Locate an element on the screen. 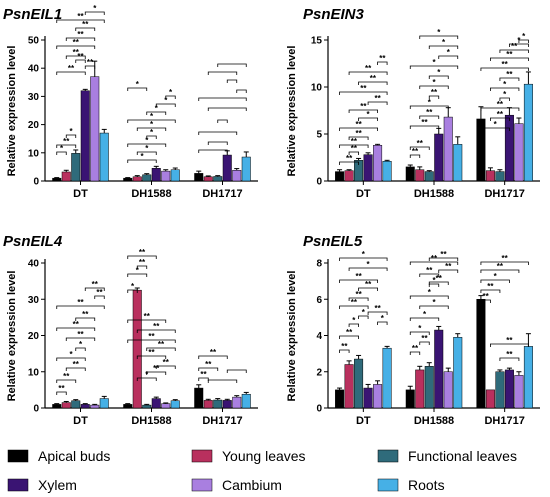  x-tick-label: DH1717 is located at coordinates (222, 421).